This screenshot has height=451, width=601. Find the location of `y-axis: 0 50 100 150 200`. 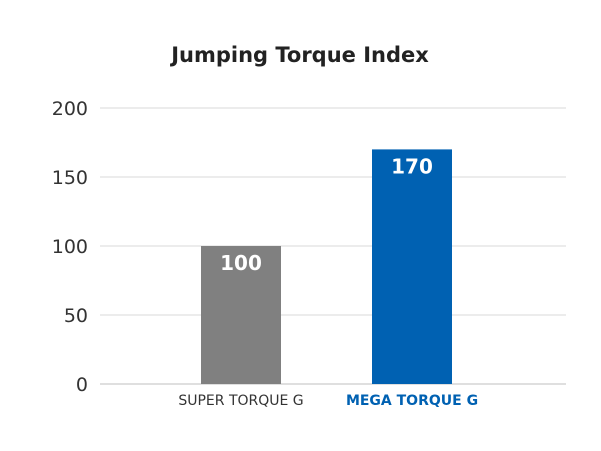

y-axis: 0 50 100 150 200 is located at coordinates (70, 247).